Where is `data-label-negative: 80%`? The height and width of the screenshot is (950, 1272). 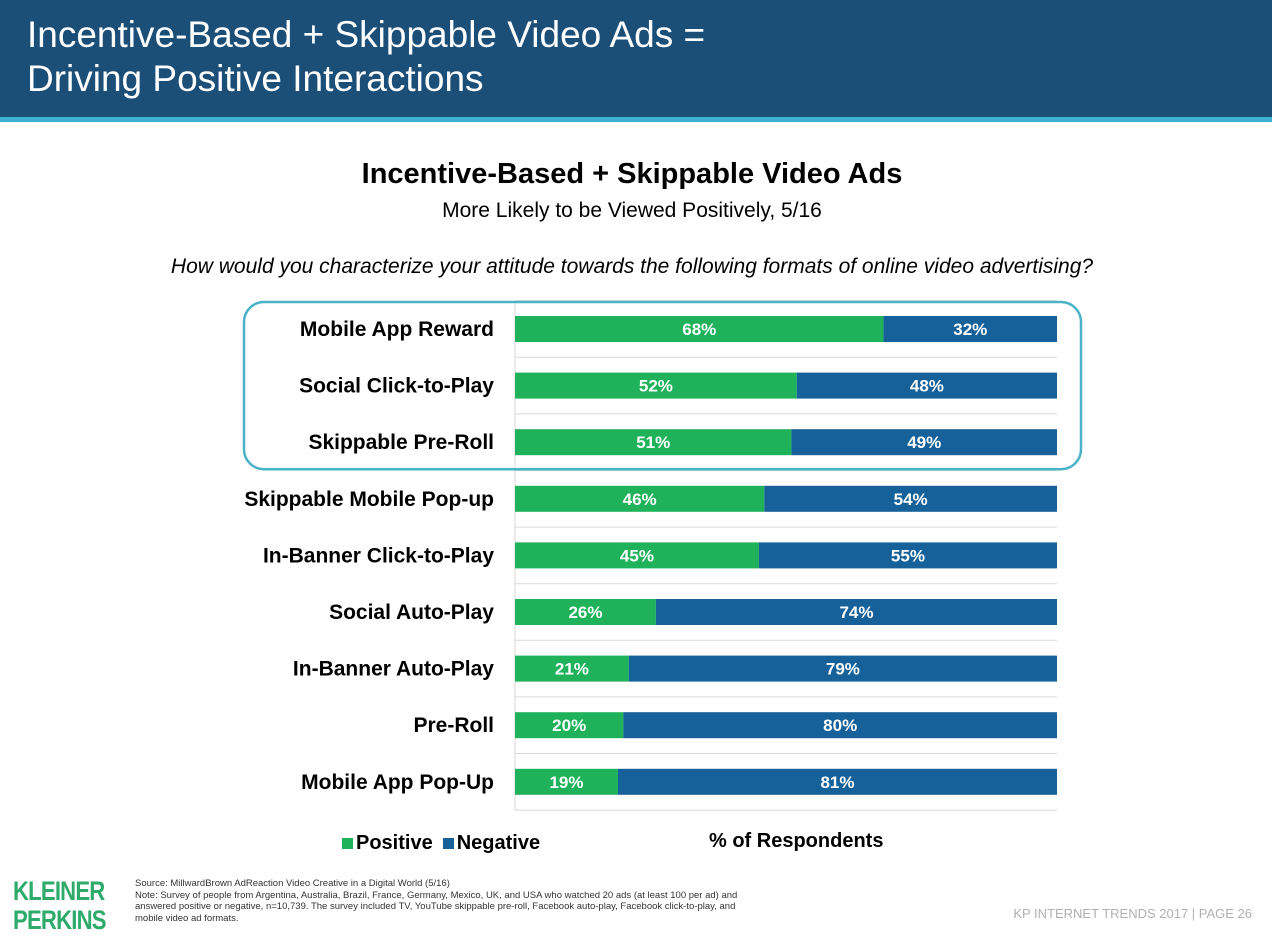
data-label-negative: 80% is located at coordinates (840, 725).